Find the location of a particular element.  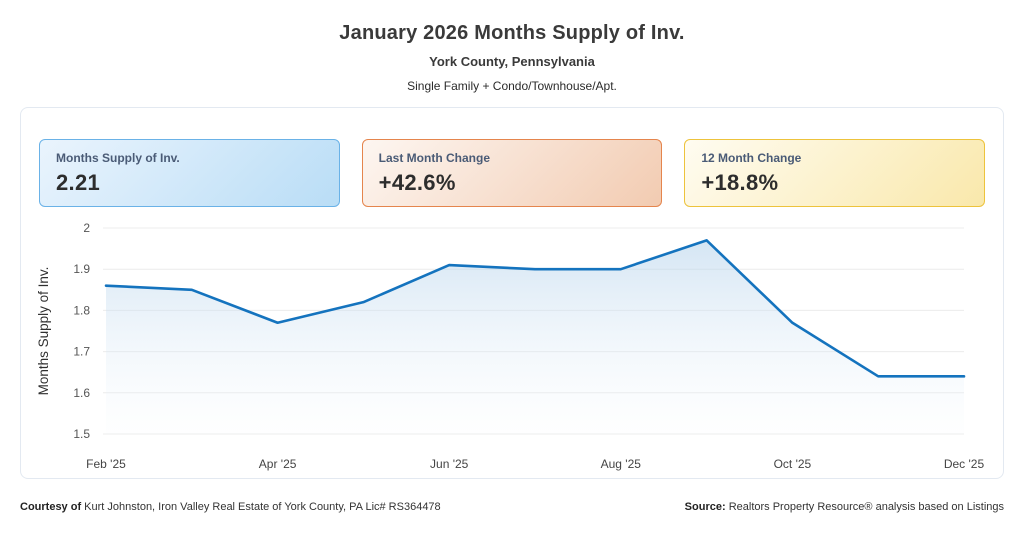

stat-value: +42.6% is located at coordinates (417, 182).